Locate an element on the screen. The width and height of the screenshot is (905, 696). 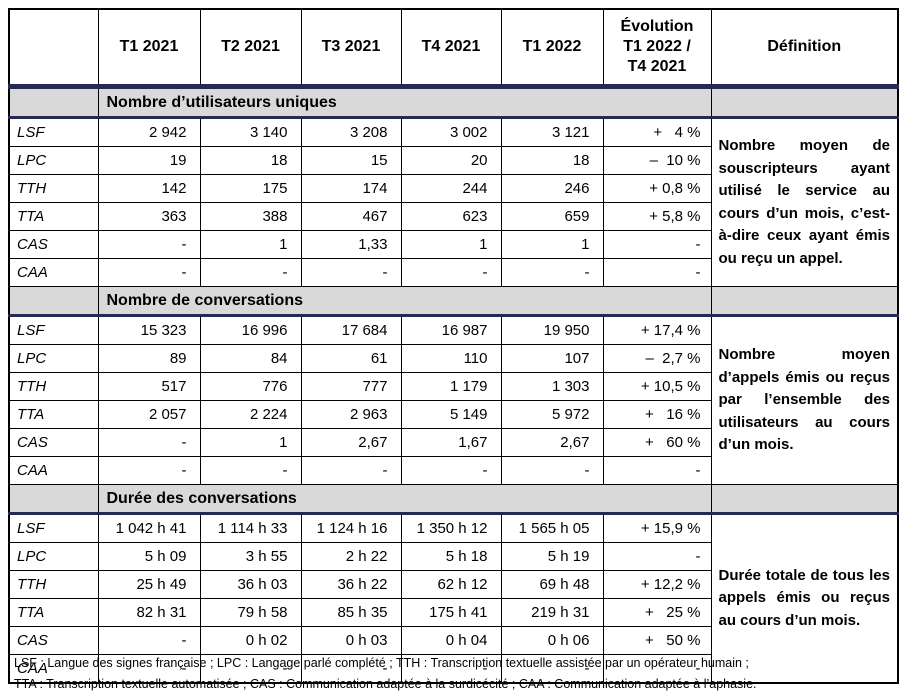
section-header-row: Nombre d’utilisateurs uniques is located at coordinates (453, 102).